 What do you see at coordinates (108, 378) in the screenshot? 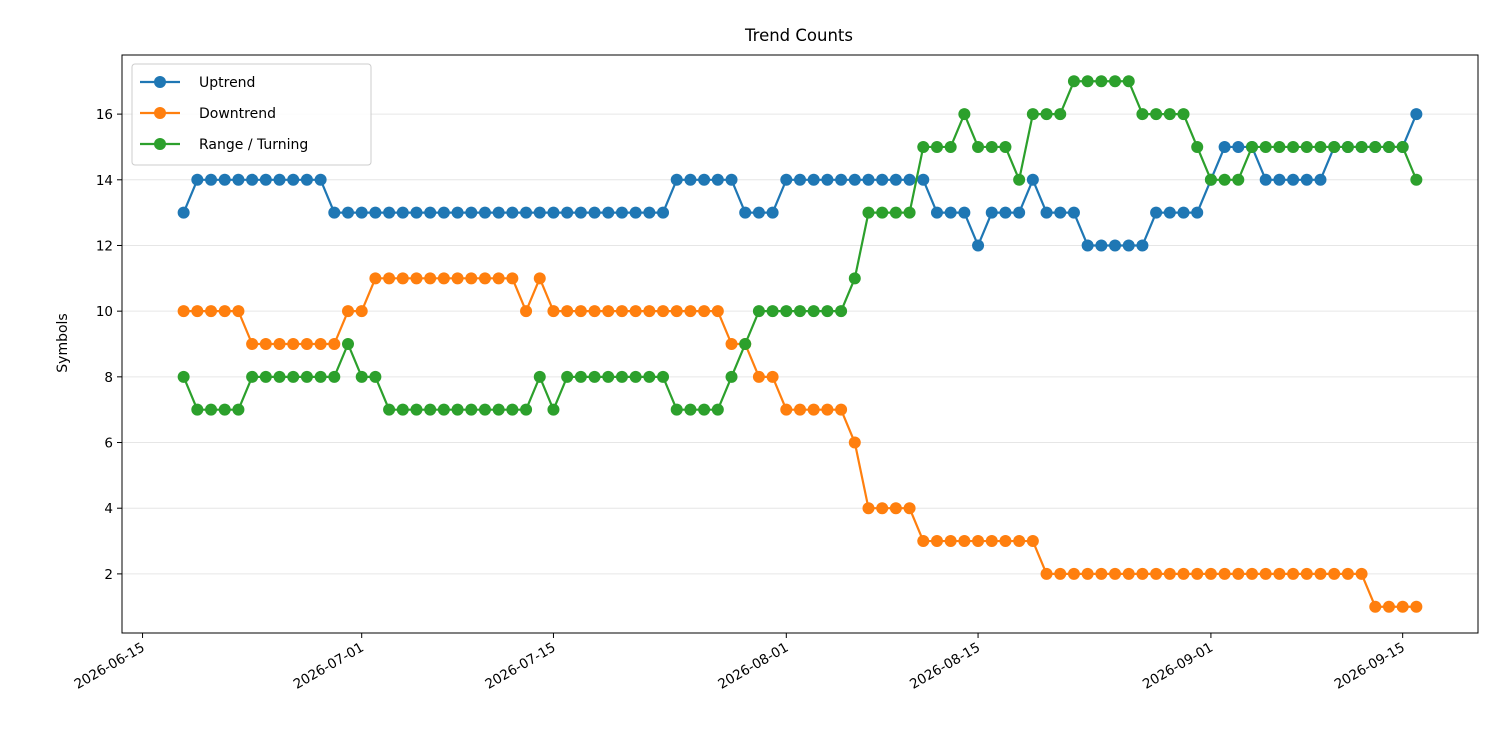
I see `y-tick-label-8: 8` at bounding box center [108, 378].